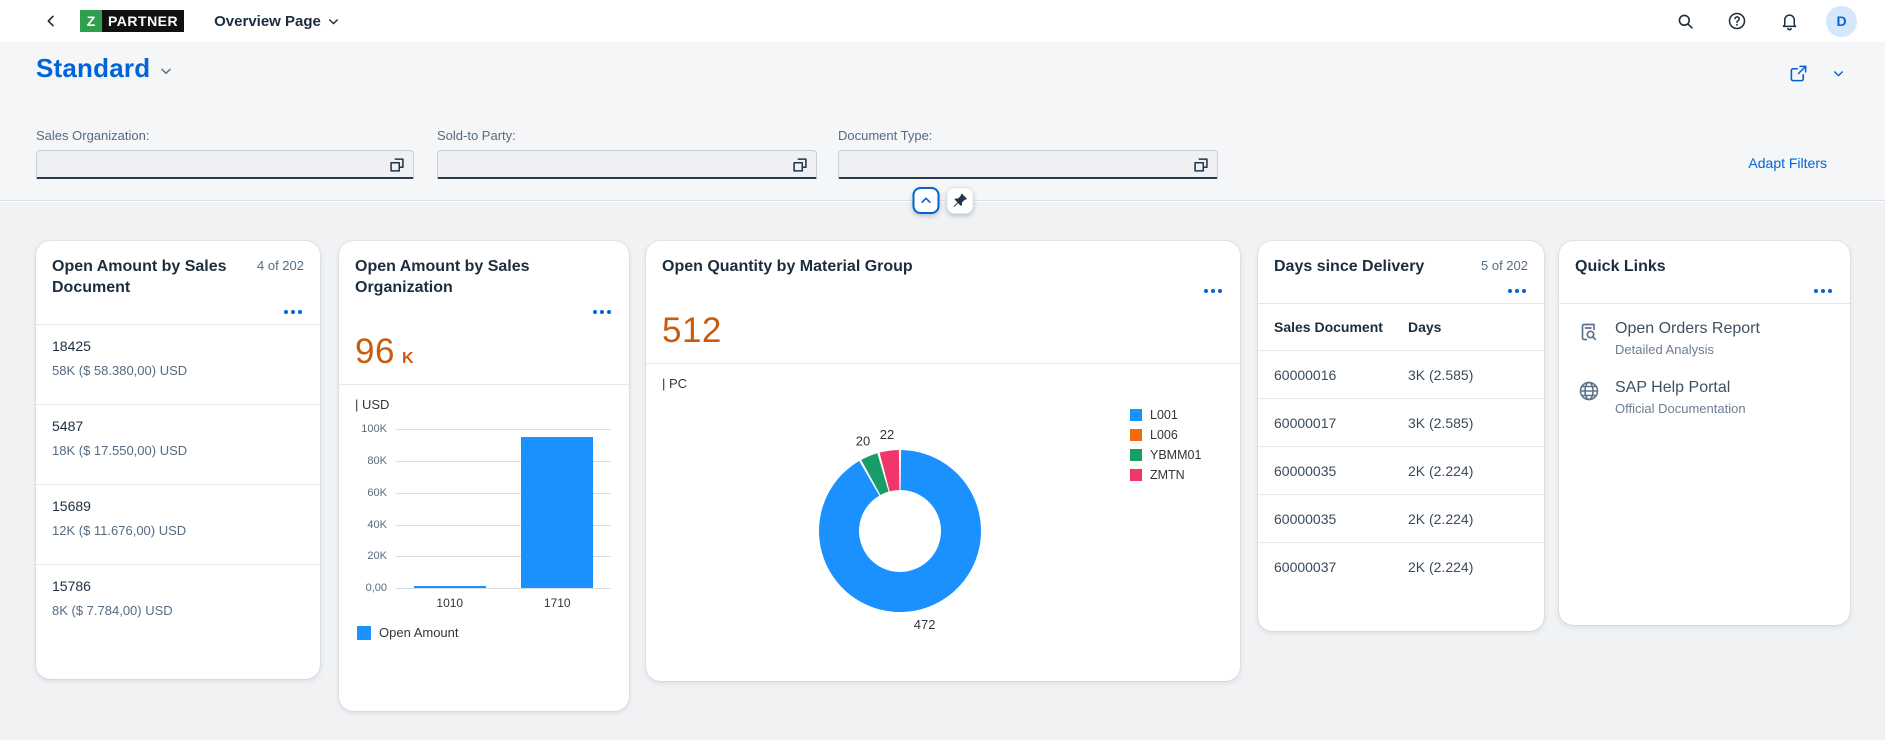  What do you see at coordinates (1680, 409) in the screenshot?
I see `quick-link-subtitle: Official Documentation` at bounding box center [1680, 409].